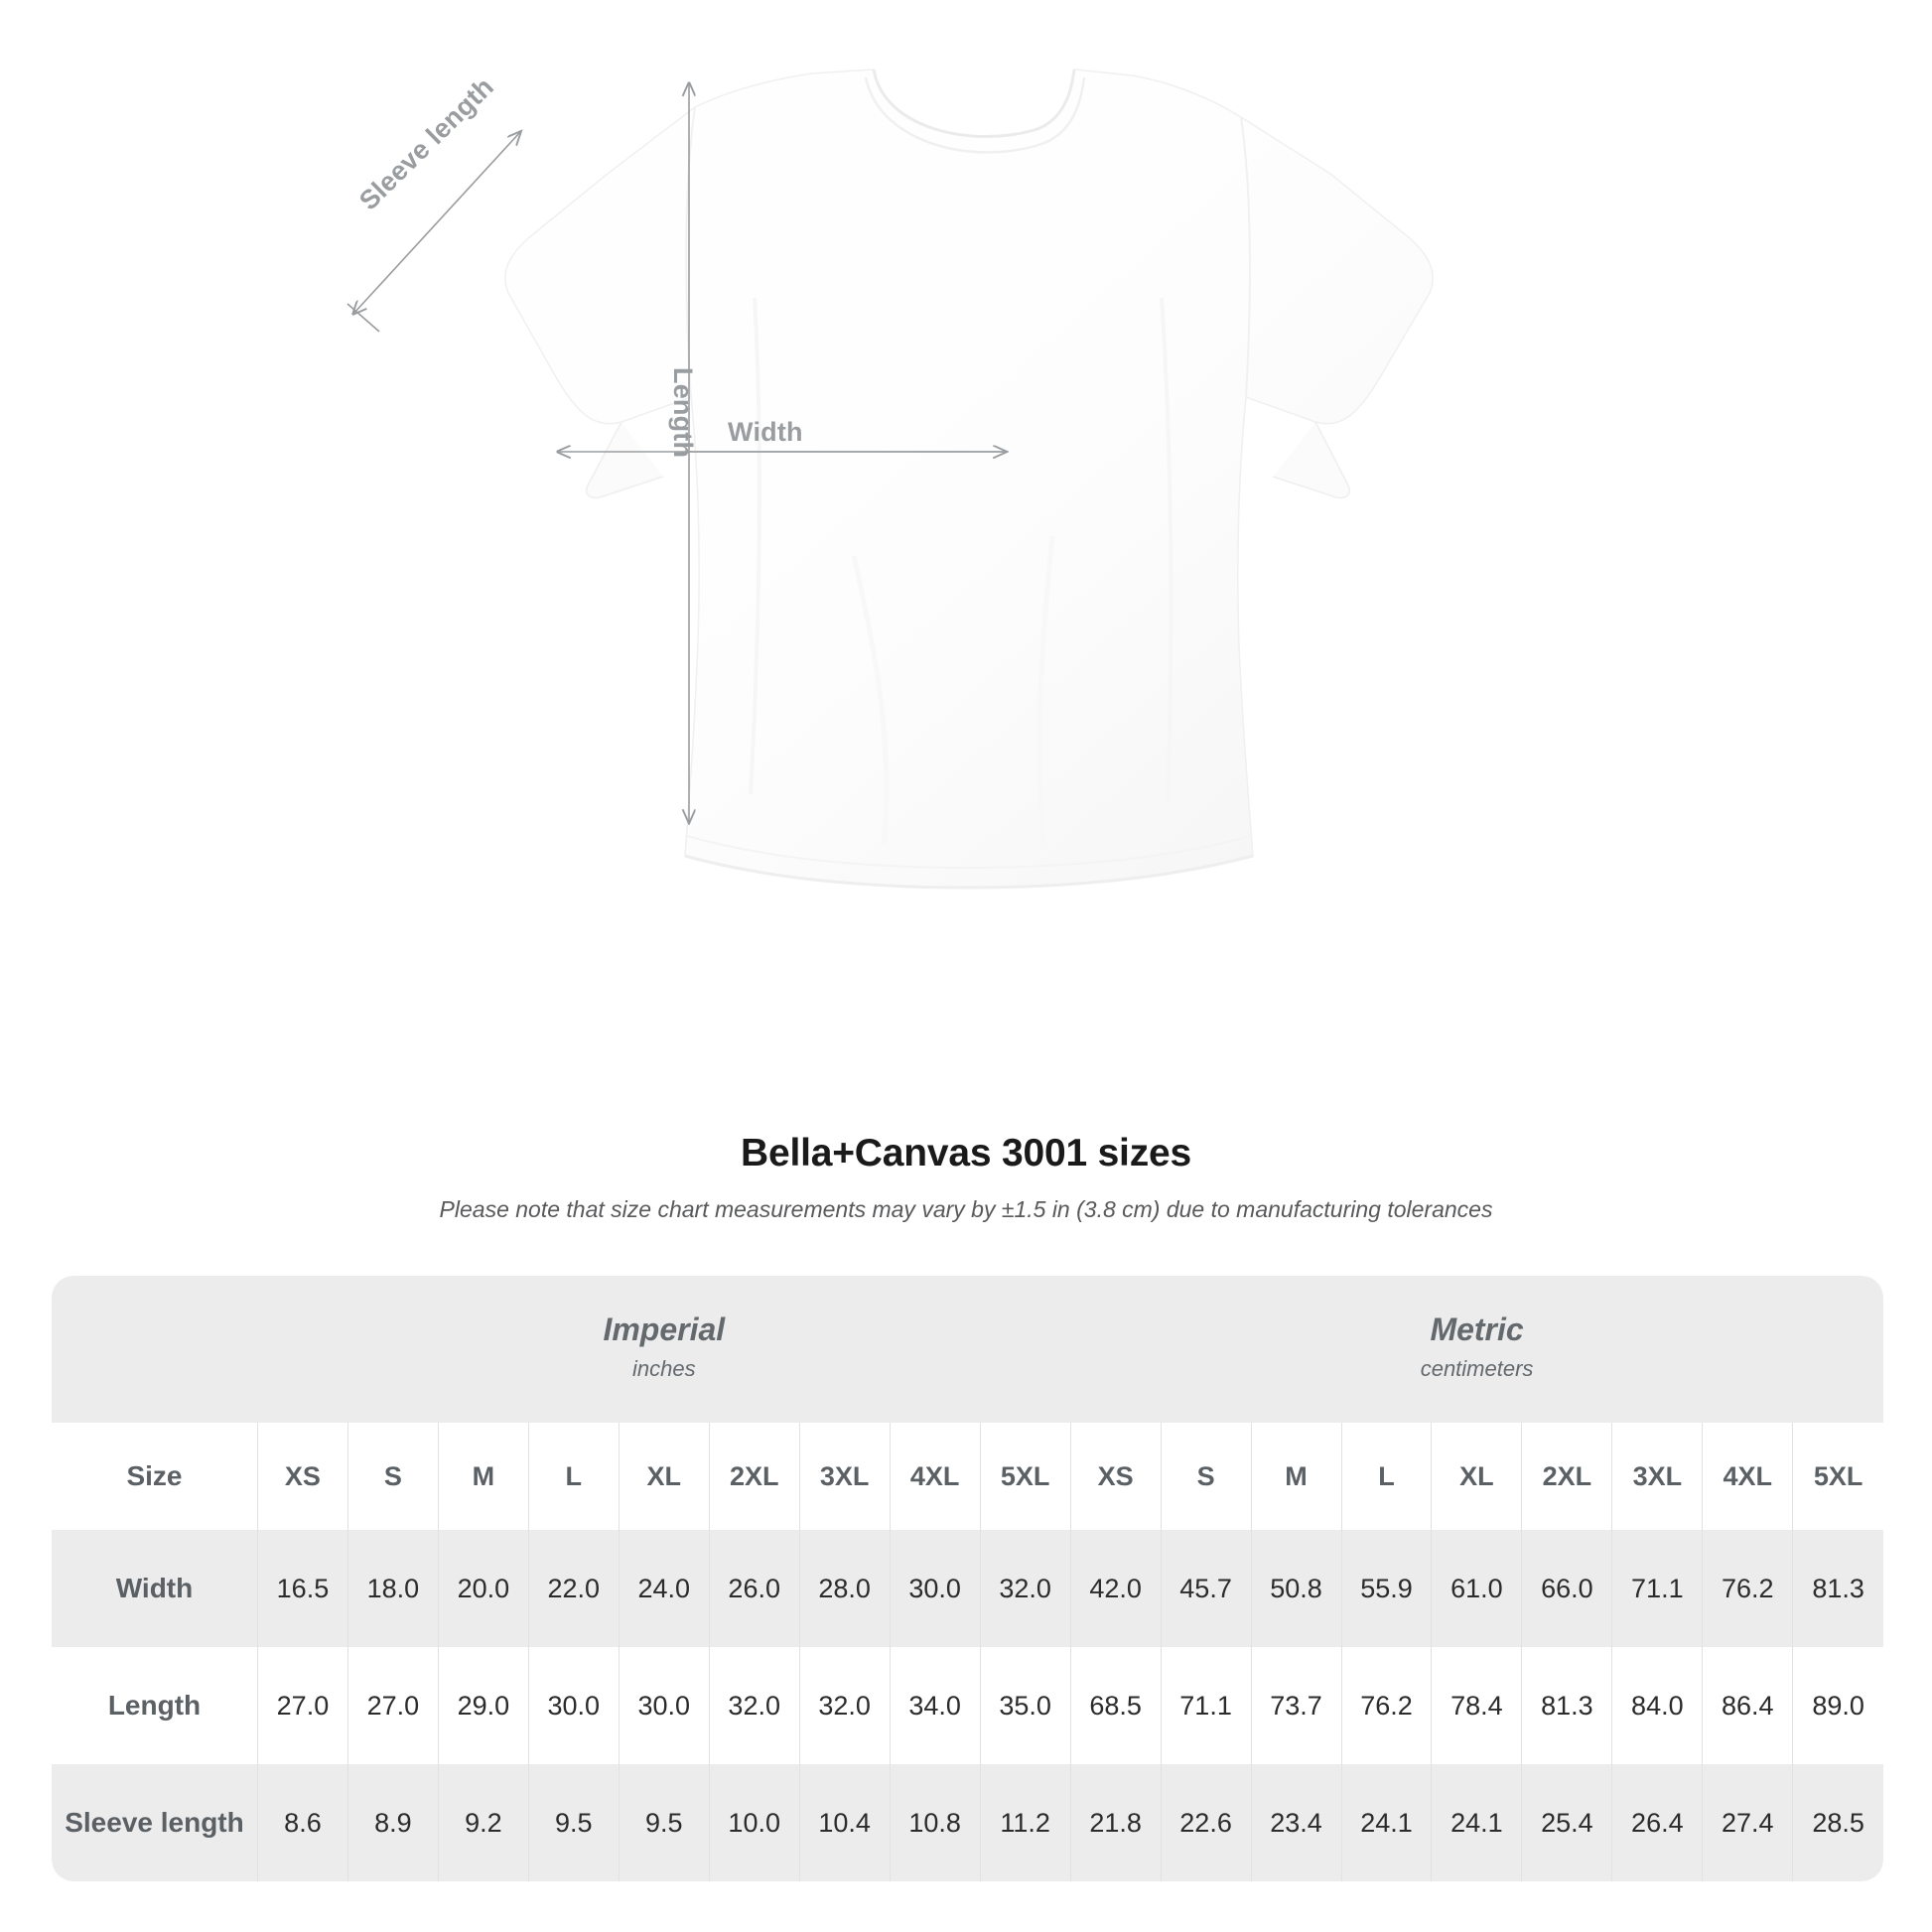 The width and height of the screenshot is (1932, 1932). I want to click on size-column-header: 3XL, so click(1658, 1477).